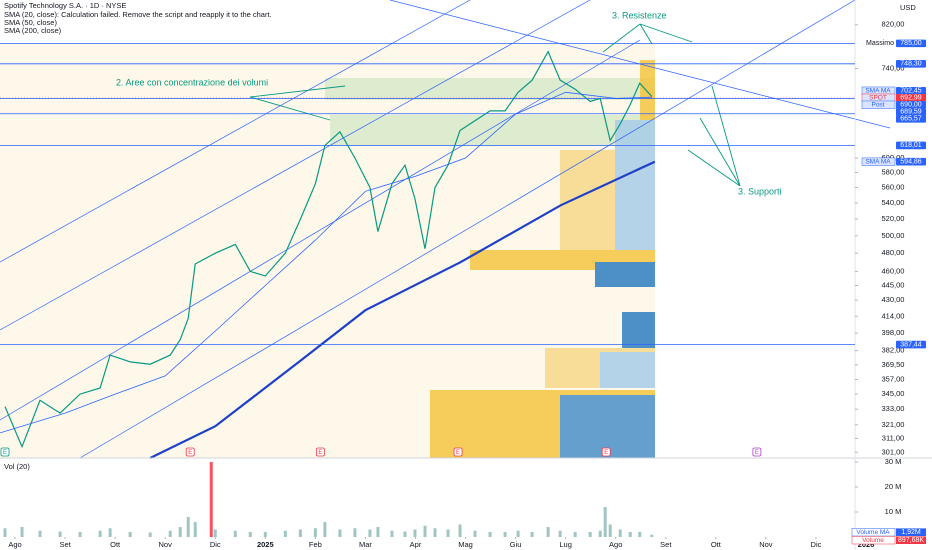 This screenshot has height=550, width=932. I want to click on x-tick-label: Mag, so click(465, 544).